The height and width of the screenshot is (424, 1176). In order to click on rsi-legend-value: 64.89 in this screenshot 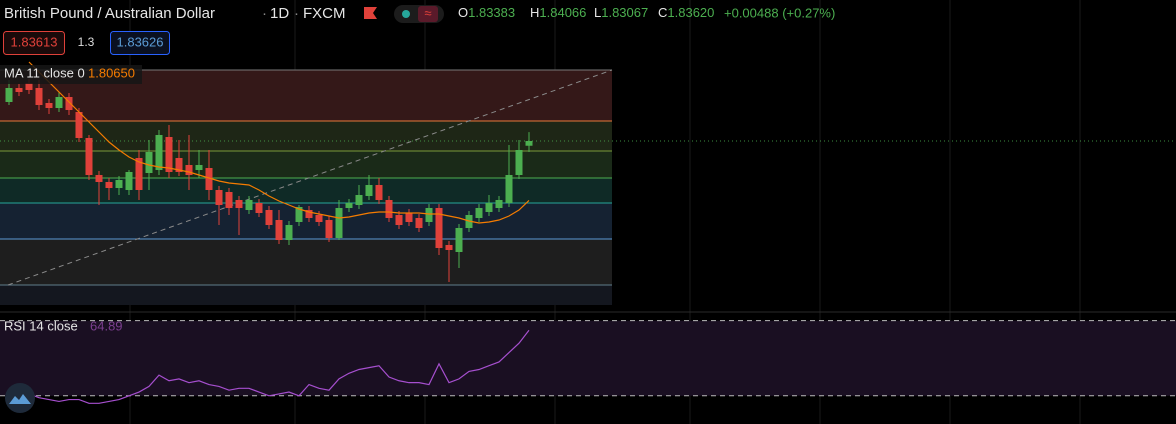, I will do `click(106, 325)`.